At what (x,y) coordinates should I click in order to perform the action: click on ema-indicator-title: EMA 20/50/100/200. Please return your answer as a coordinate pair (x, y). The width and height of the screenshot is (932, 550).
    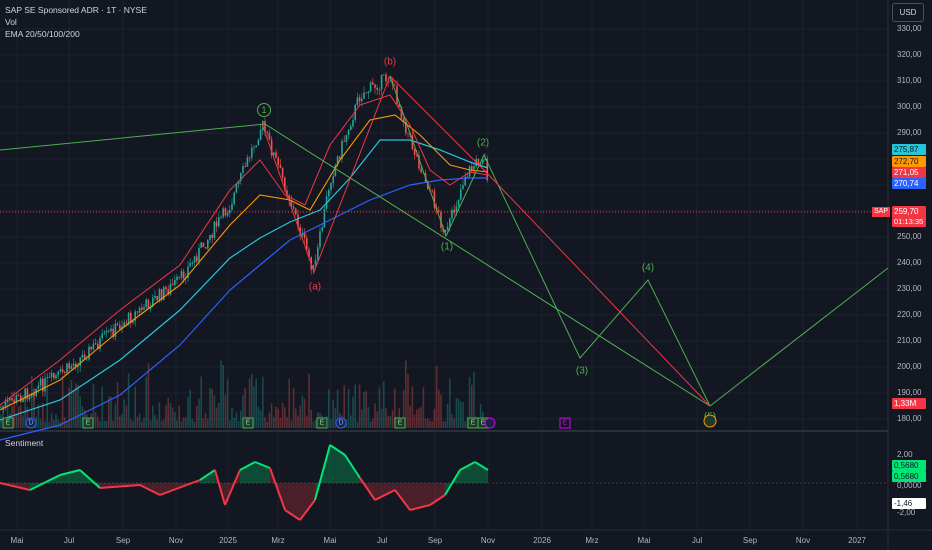
    Looking at the image, I should click on (42, 34).